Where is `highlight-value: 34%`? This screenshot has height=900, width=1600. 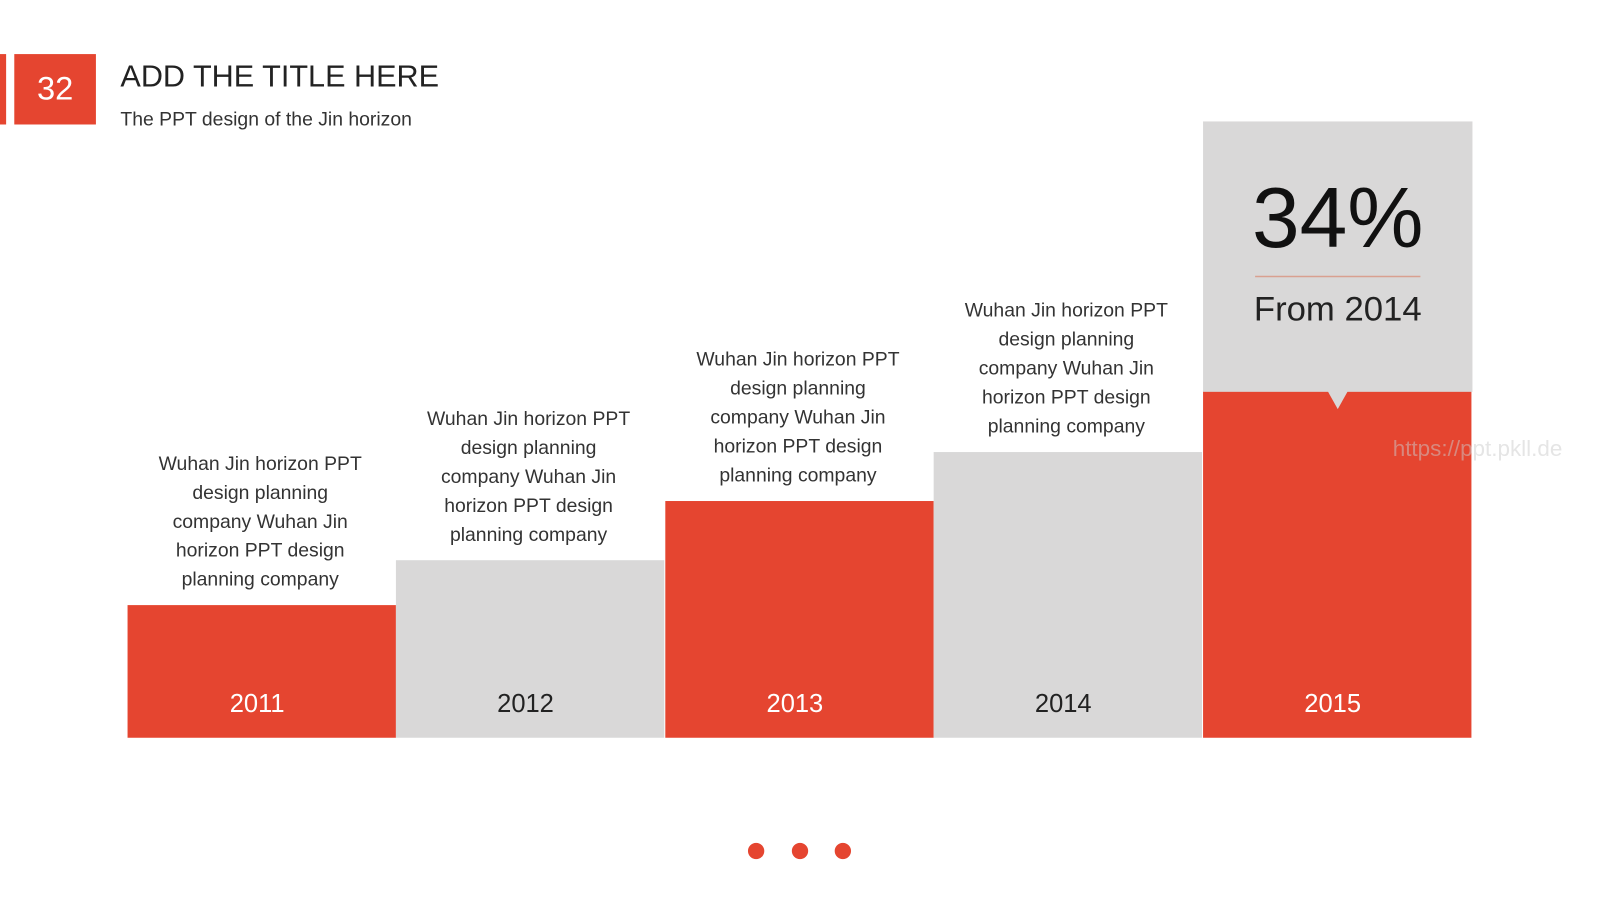
highlight-value: 34% is located at coordinates (1338, 218).